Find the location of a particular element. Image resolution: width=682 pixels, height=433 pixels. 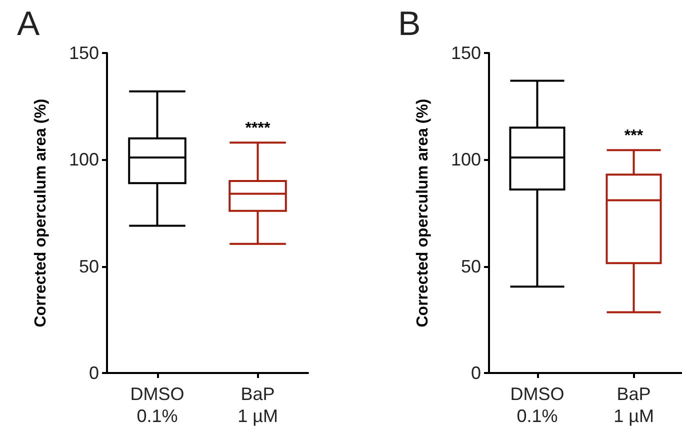

annotation: **** is located at coordinates (258, 129).